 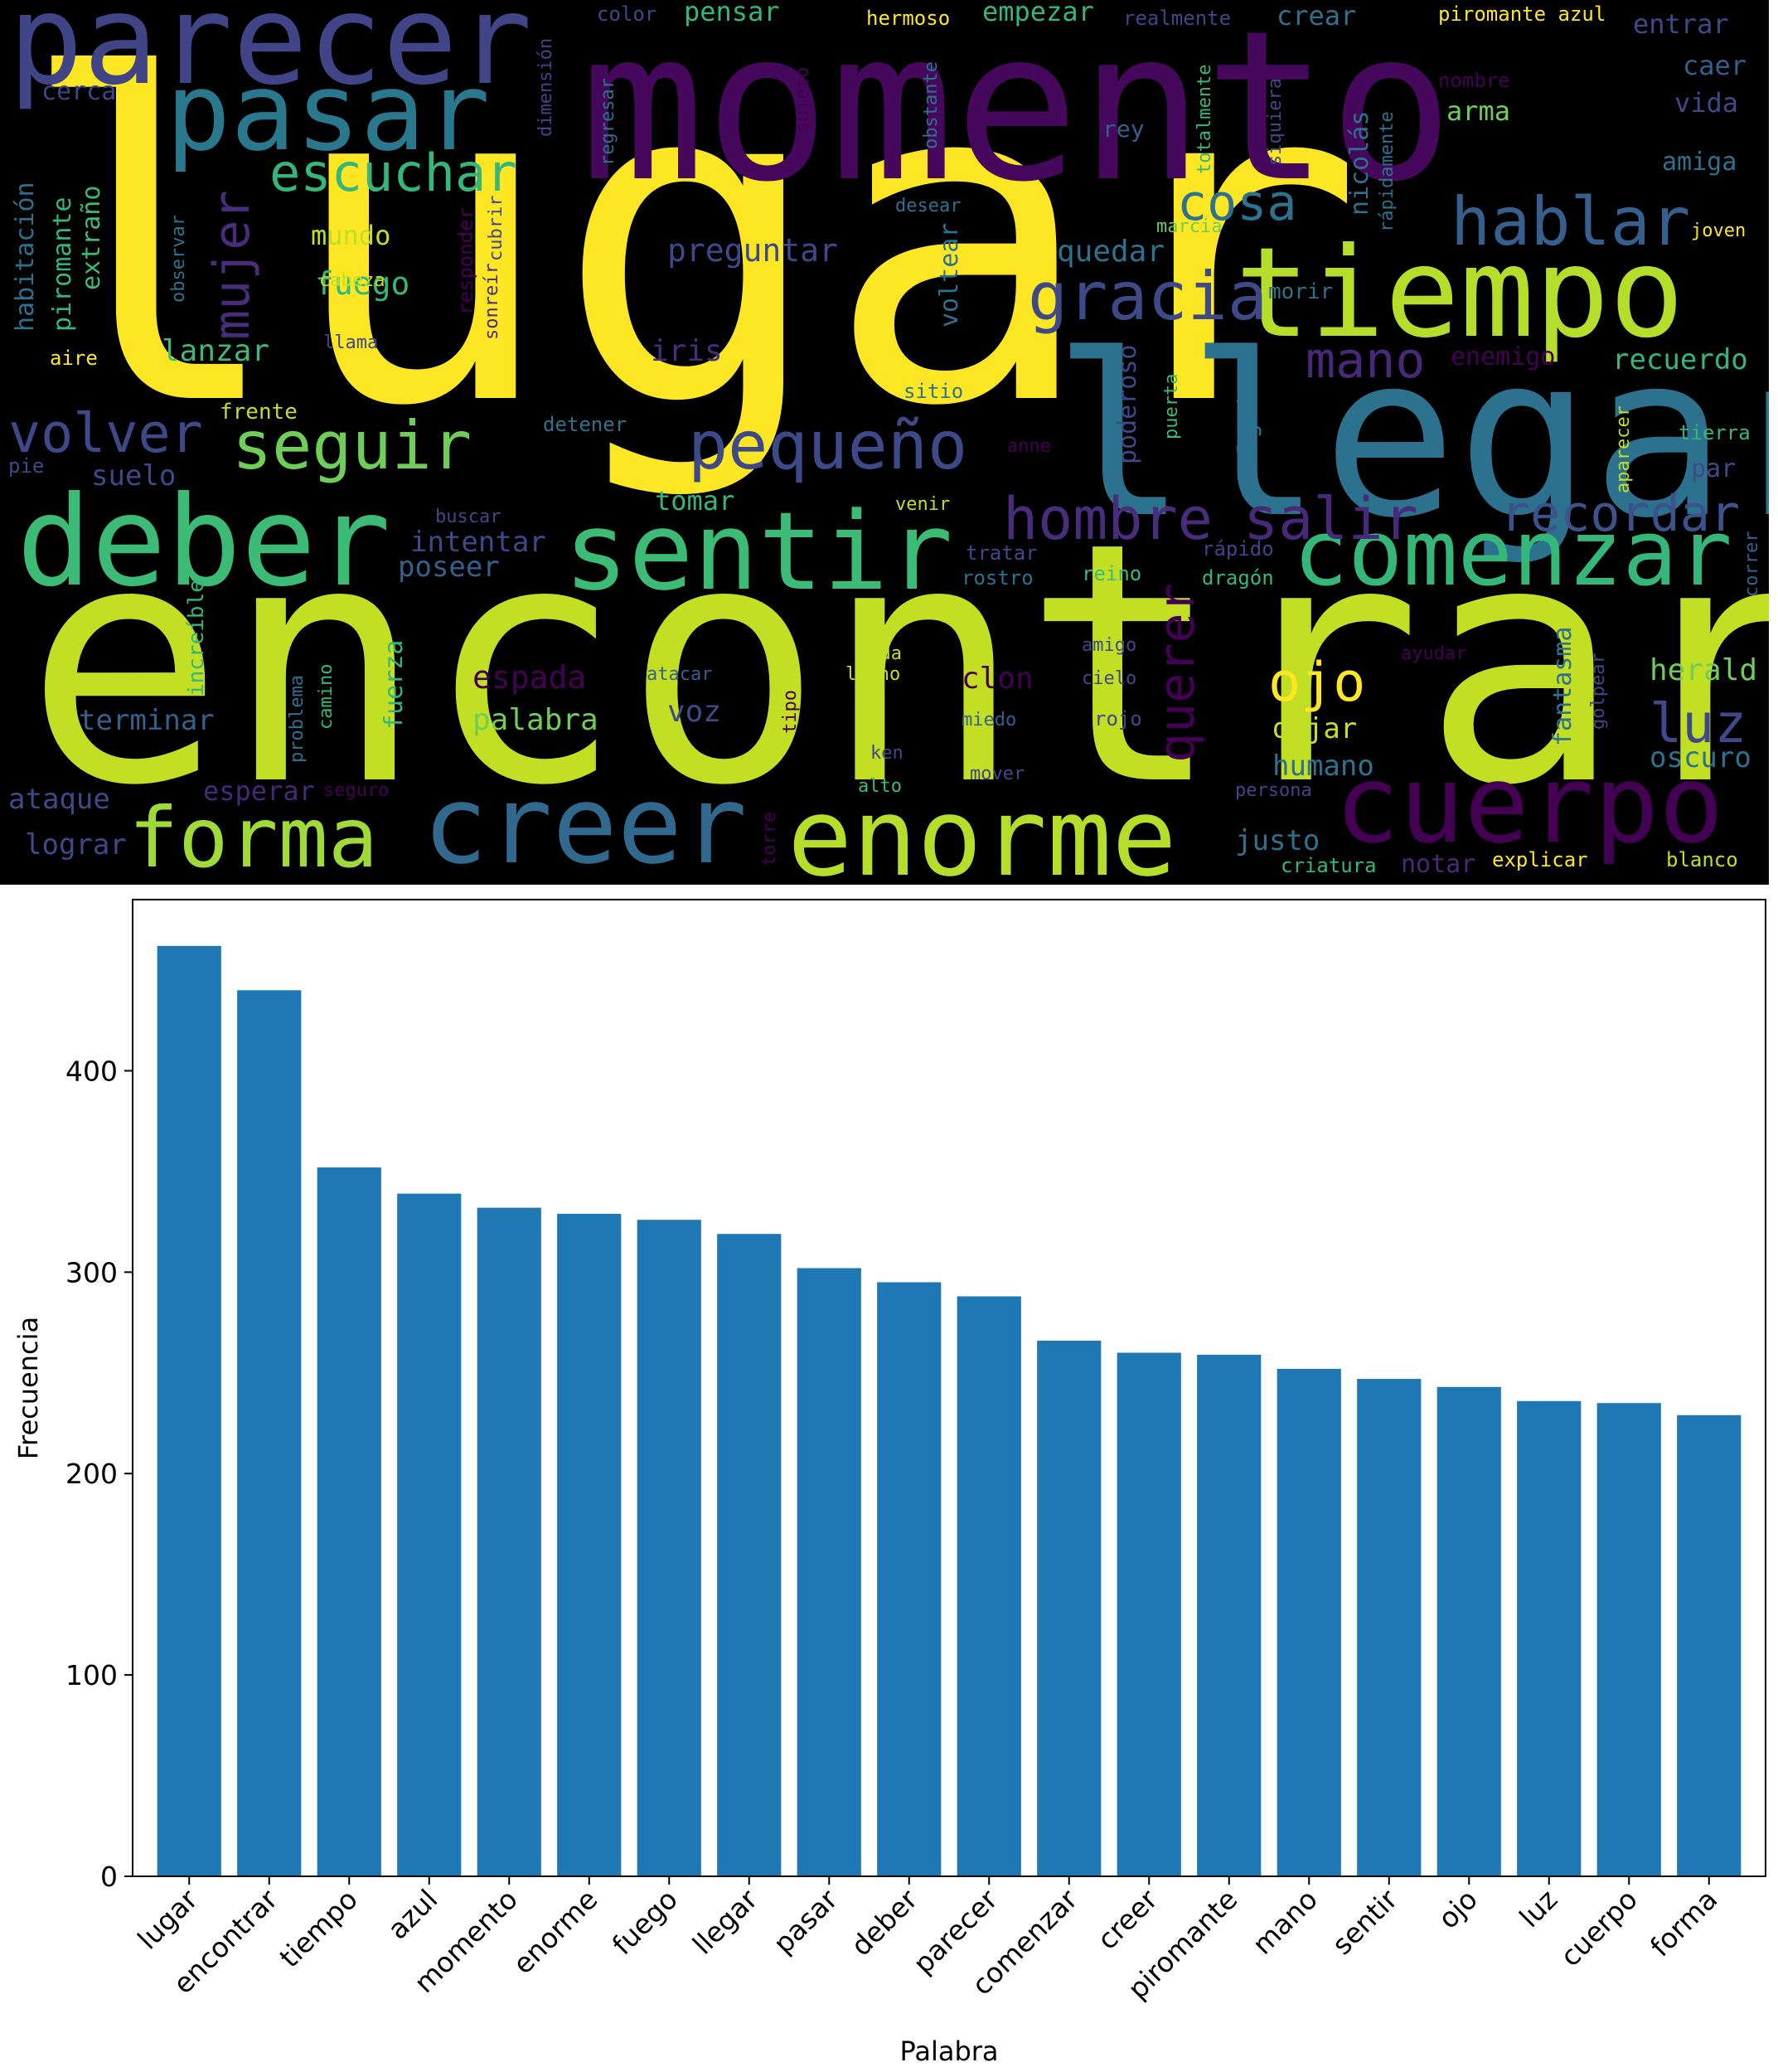 I want to click on word-cloud-word: alguien, so click(x=1247, y=416).